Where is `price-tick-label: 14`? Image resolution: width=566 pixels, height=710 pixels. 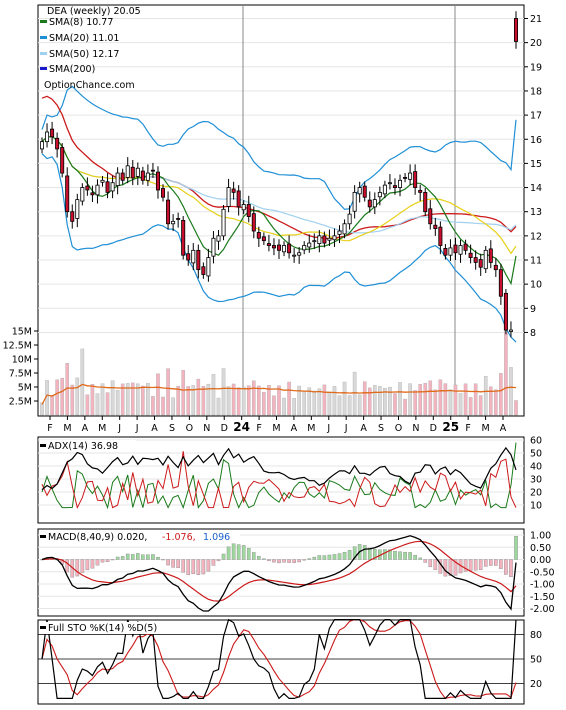
price-tick-label: 14 is located at coordinates (536, 188).